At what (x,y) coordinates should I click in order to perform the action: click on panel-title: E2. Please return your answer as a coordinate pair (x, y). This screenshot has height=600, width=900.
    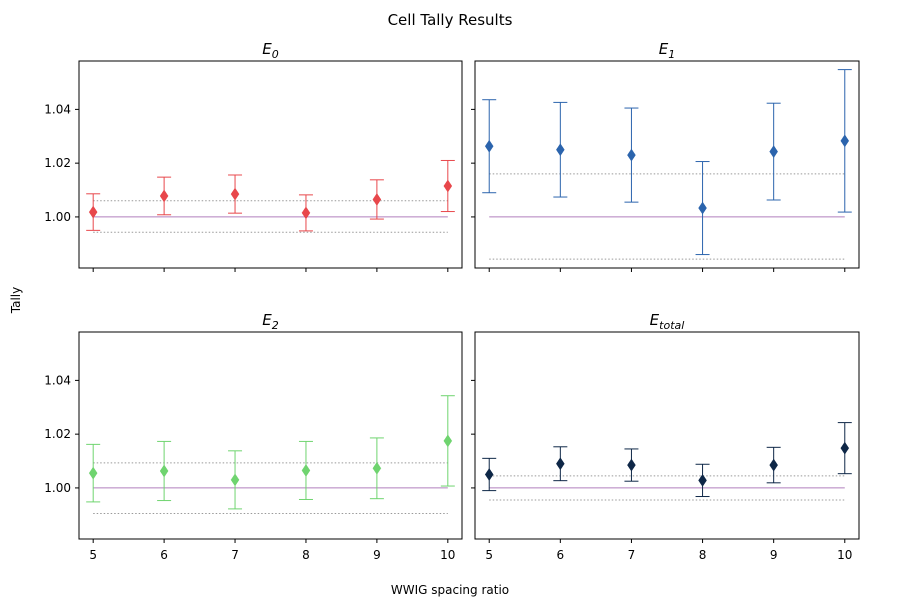
    Looking at the image, I should click on (270, 321).